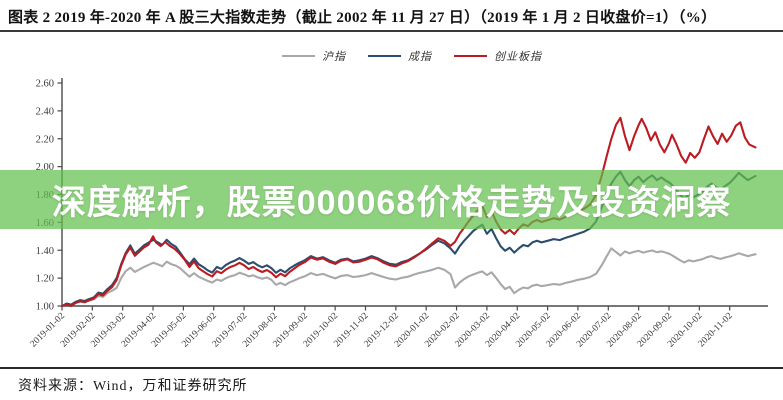  Describe the element at coordinates (45, 307) in the screenshot. I see `y-tick-label: 1.00` at that location.